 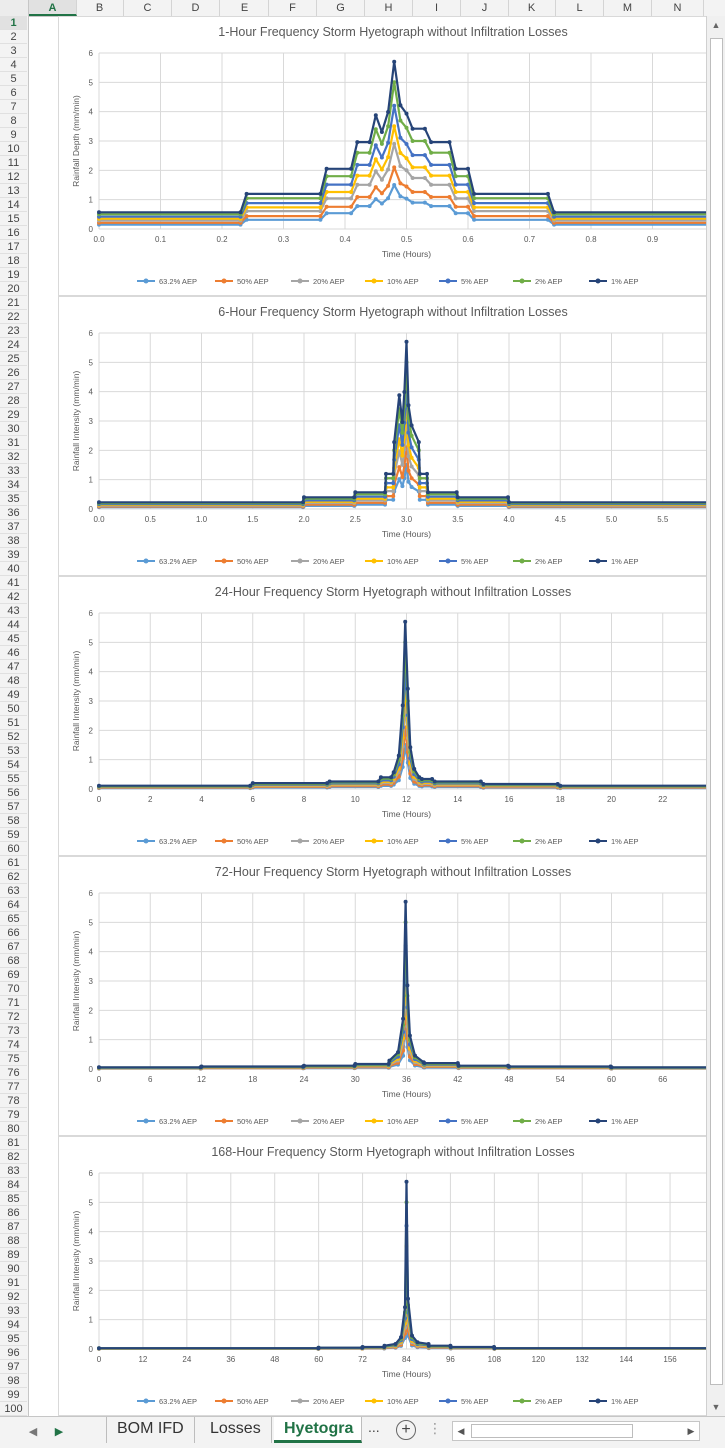 What do you see at coordinates (13, 401) in the screenshot?
I see `row-header: 28` at bounding box center [13, 401].